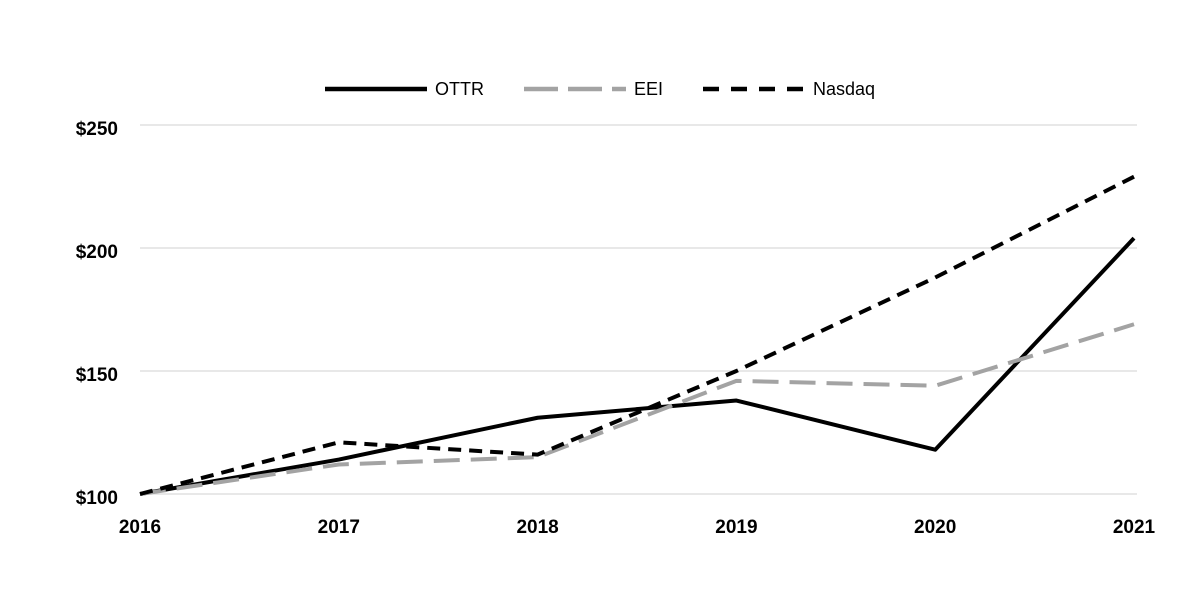  I want to click on x-tick-label: 2020, so click(935, 527).